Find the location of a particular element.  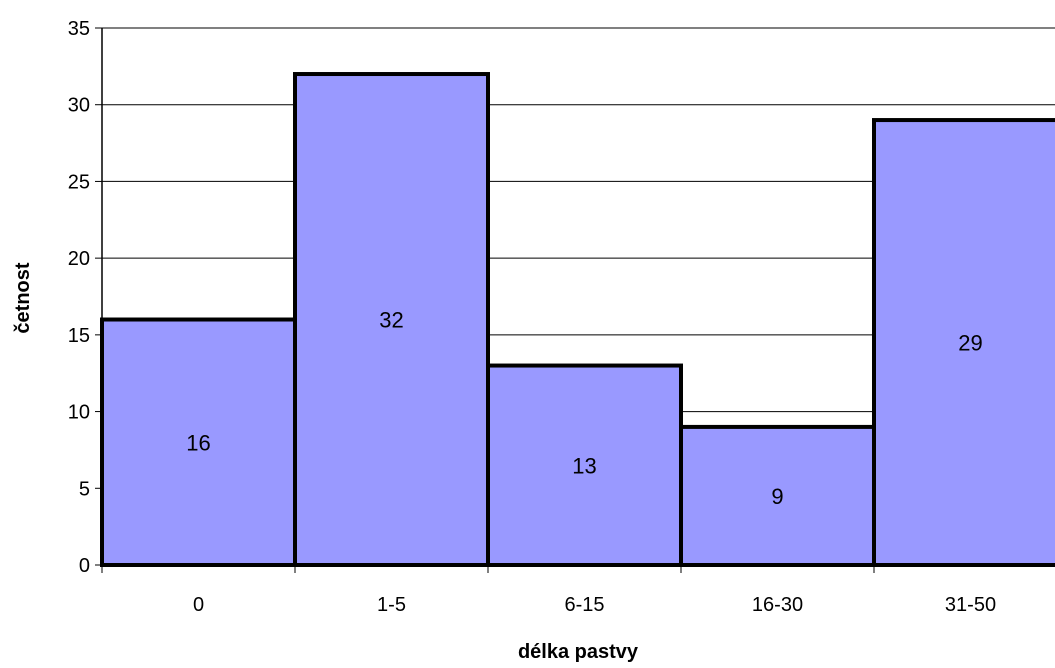

y-tick-label: 0 is located at coordinates (84, 566).